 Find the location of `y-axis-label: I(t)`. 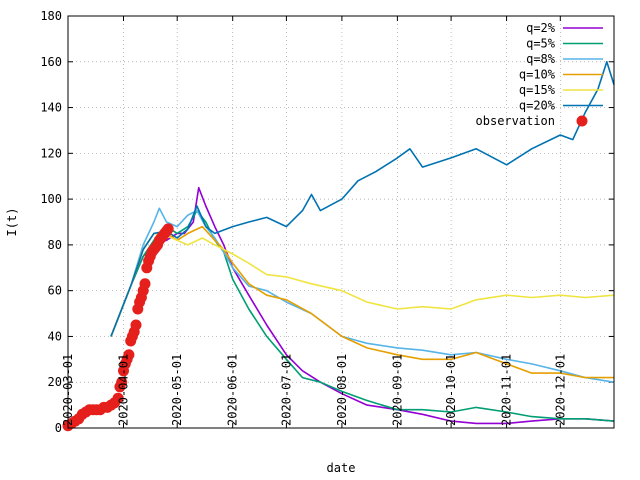

y-axis-label: I(t) is located at coordinates (12, 222).